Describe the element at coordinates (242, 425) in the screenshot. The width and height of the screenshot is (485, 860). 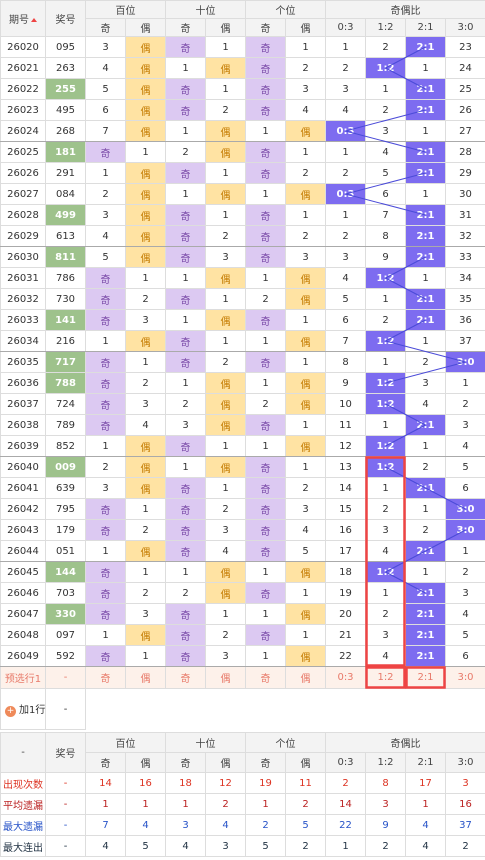
I see `data-row: 26038 789 奇 4 3 偶奇 1 11 1 2:1 3` at that location.